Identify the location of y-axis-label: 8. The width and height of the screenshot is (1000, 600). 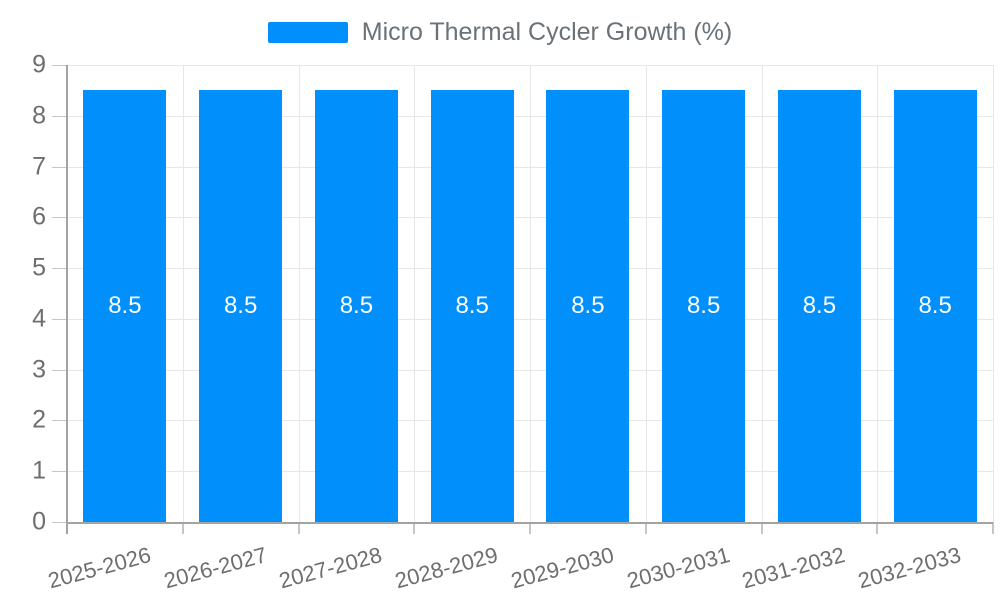
(39, 115).